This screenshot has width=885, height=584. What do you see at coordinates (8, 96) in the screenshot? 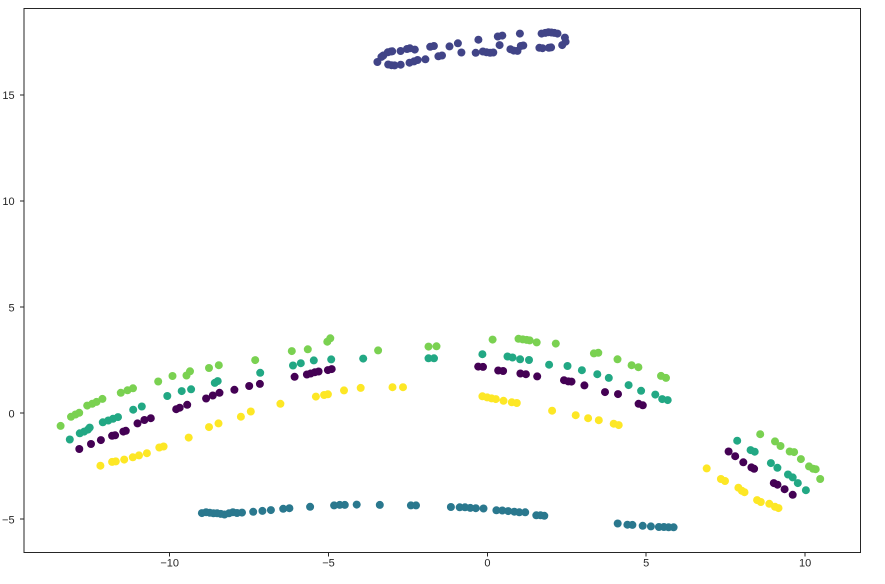
I see `svg-text: 15` at bounding box center [8, 96].